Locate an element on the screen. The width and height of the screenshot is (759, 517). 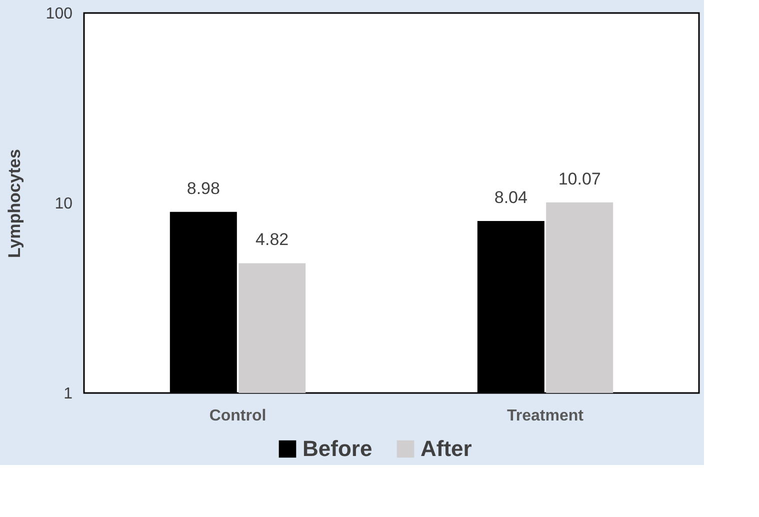
y-tick-label: 1 is located at coordinates (68, 394).